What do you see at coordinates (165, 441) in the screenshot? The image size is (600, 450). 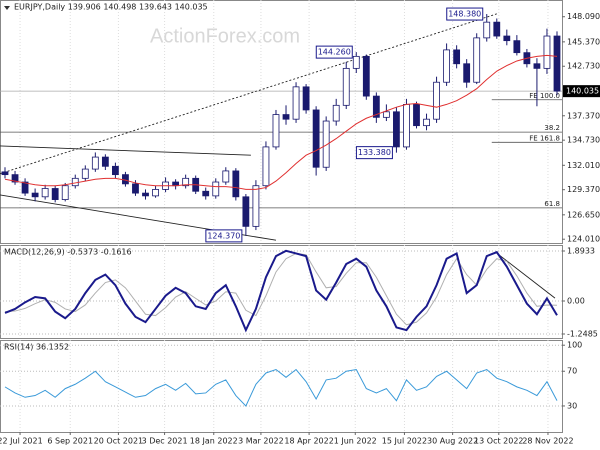 I see `x-tick-label: 3 Dec 2021` at bounding box center [165, 441].